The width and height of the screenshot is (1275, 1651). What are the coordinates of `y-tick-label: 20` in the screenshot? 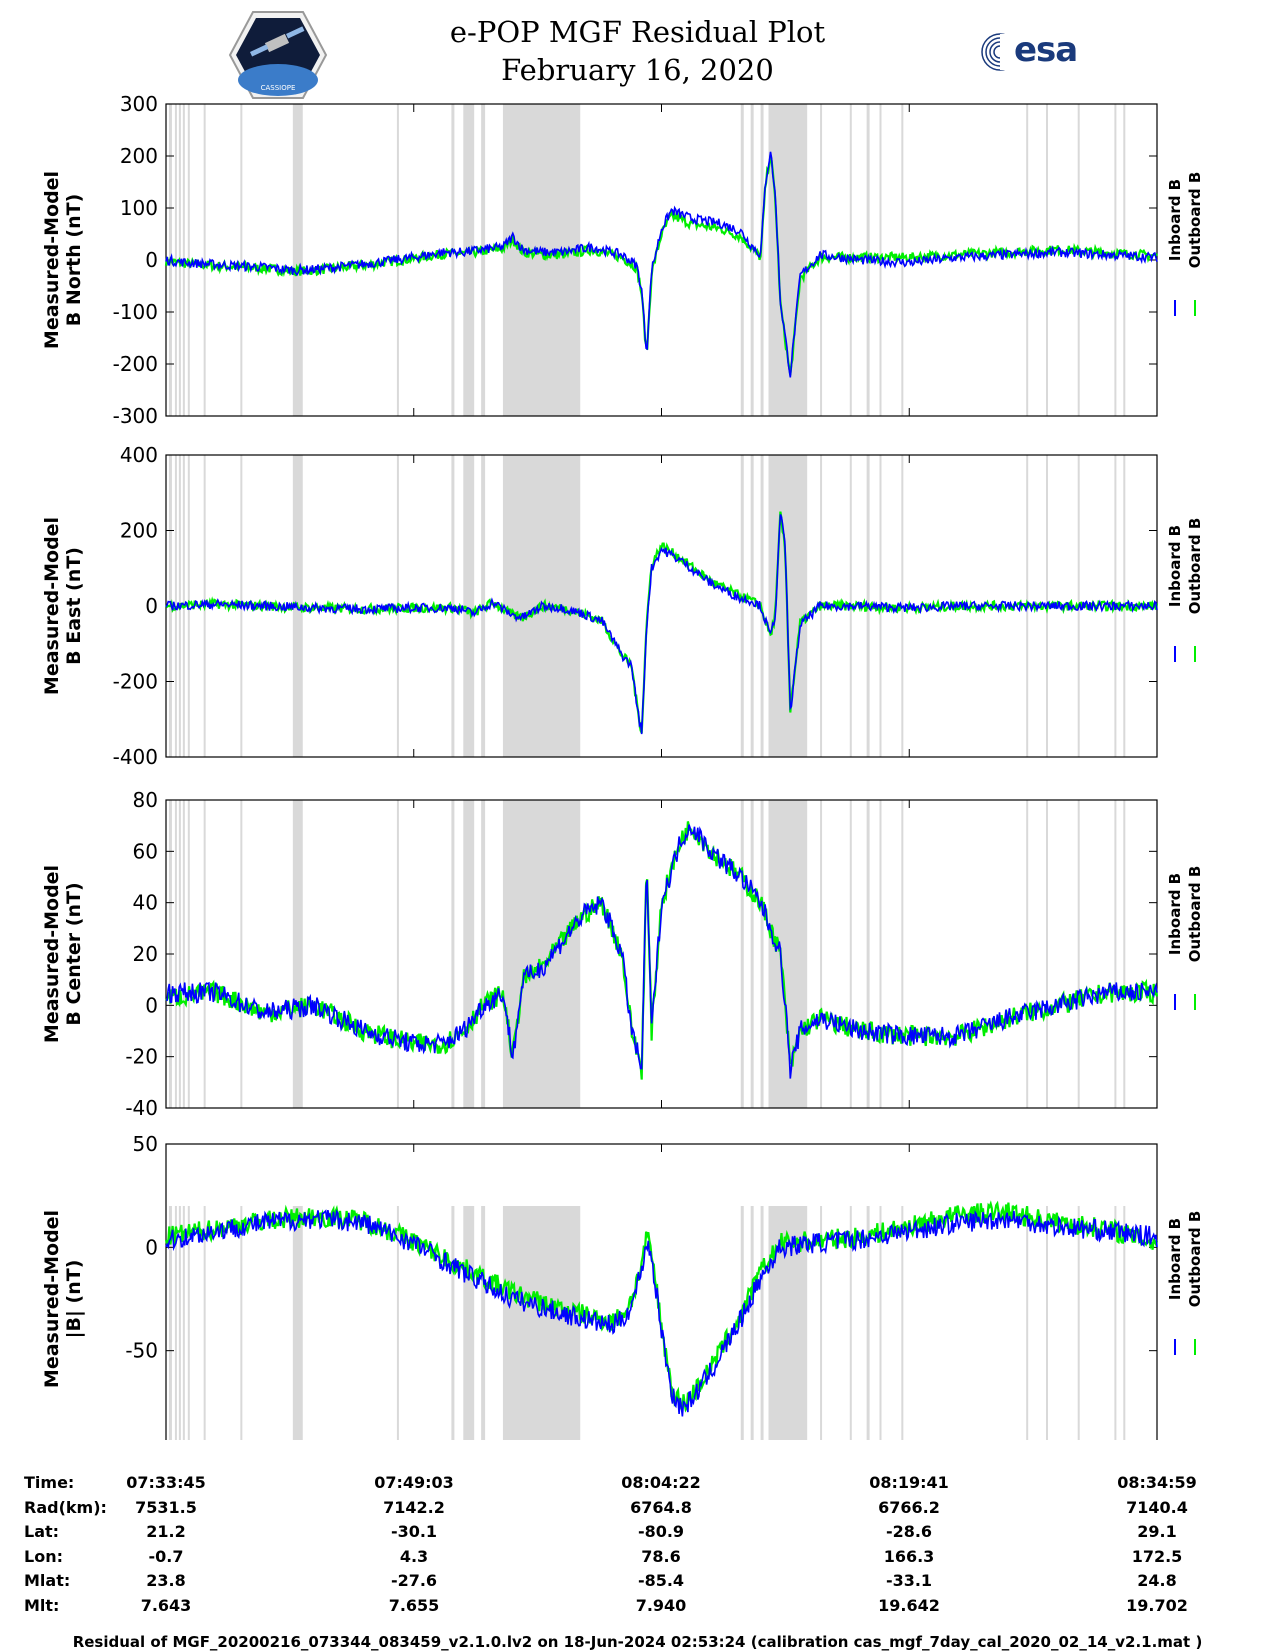 It's located at (145, 954).